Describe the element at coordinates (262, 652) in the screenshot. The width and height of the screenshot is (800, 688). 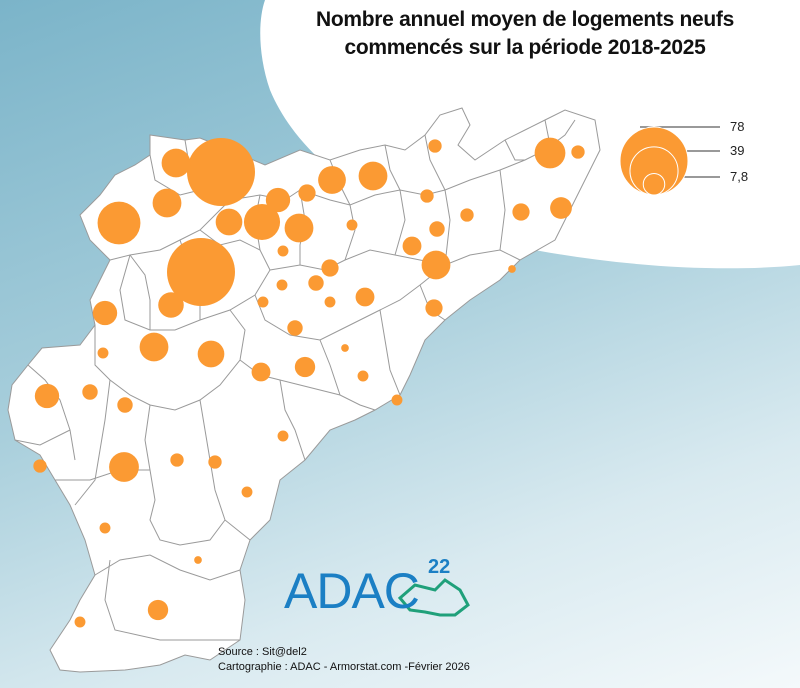
I see `source-line: Source : Sit@del2` at that location.